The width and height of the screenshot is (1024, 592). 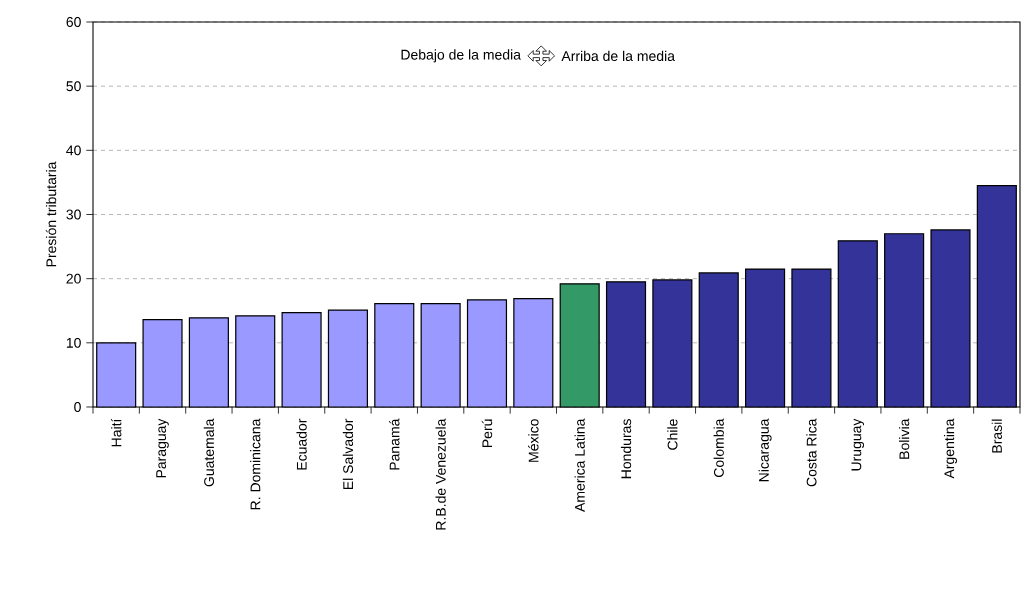 I want to click on x-tick-label: Brasil, so click(x=996, y=436).